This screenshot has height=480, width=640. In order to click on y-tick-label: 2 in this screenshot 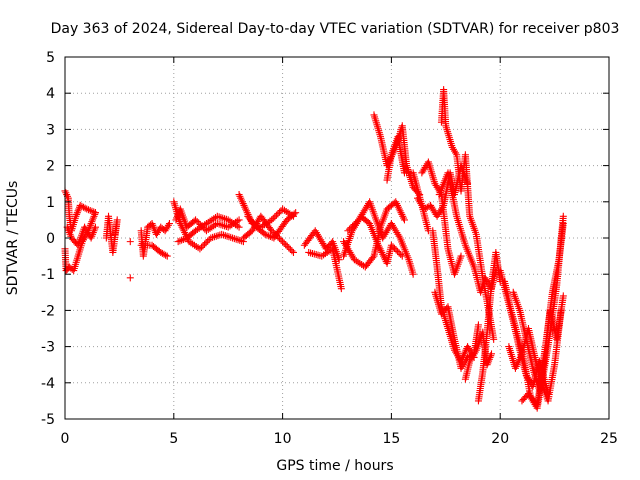, I will do `click(50, 167)`.